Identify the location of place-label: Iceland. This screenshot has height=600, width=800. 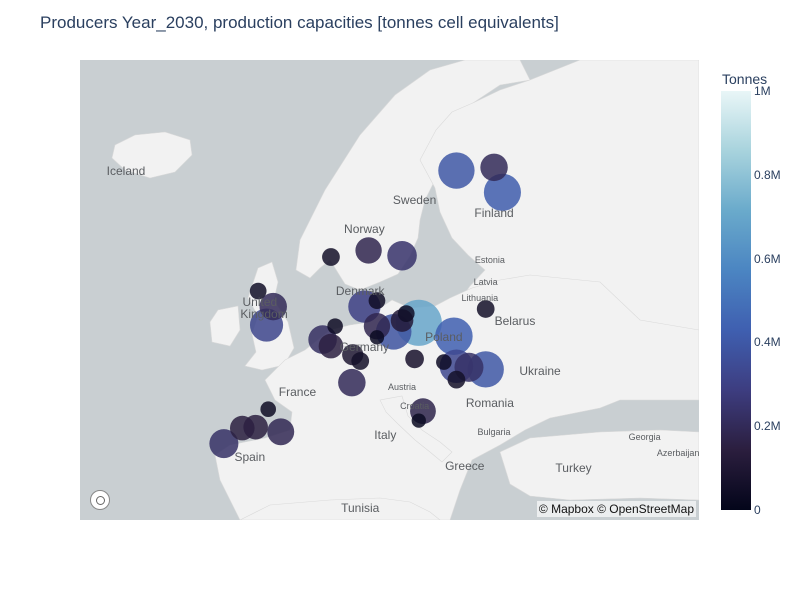
(126, 170).